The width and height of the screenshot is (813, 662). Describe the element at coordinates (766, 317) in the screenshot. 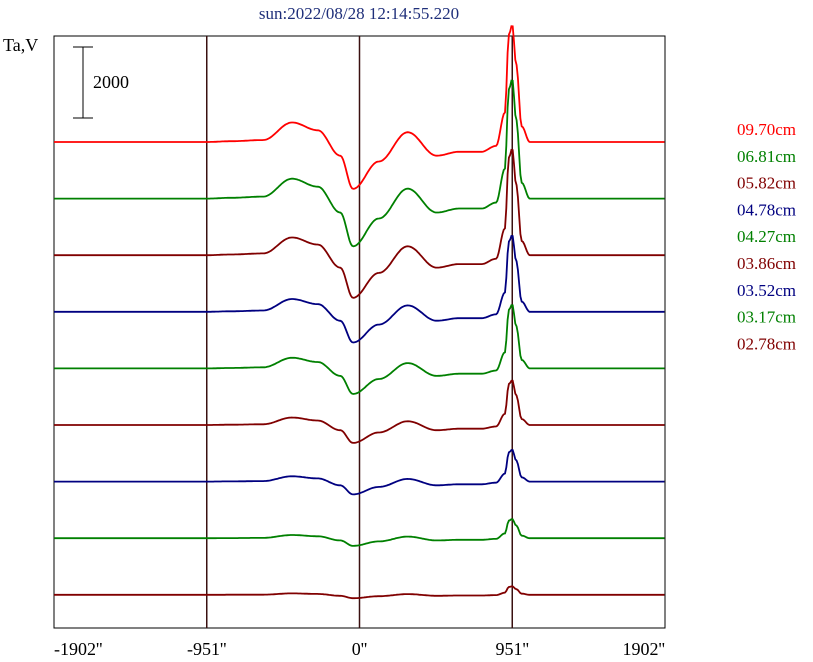

I see `legend-entry: 03.17cm` at that location.